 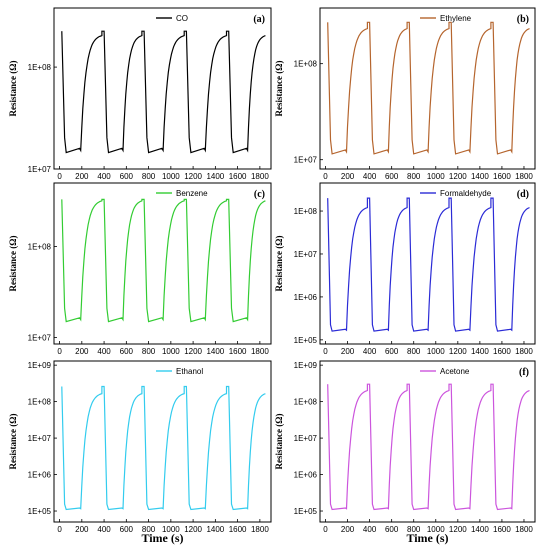 What do you see at coordinates (428, 447) in the screenshot?
I see `series-line-acetone` at bounding box center [428, 447].